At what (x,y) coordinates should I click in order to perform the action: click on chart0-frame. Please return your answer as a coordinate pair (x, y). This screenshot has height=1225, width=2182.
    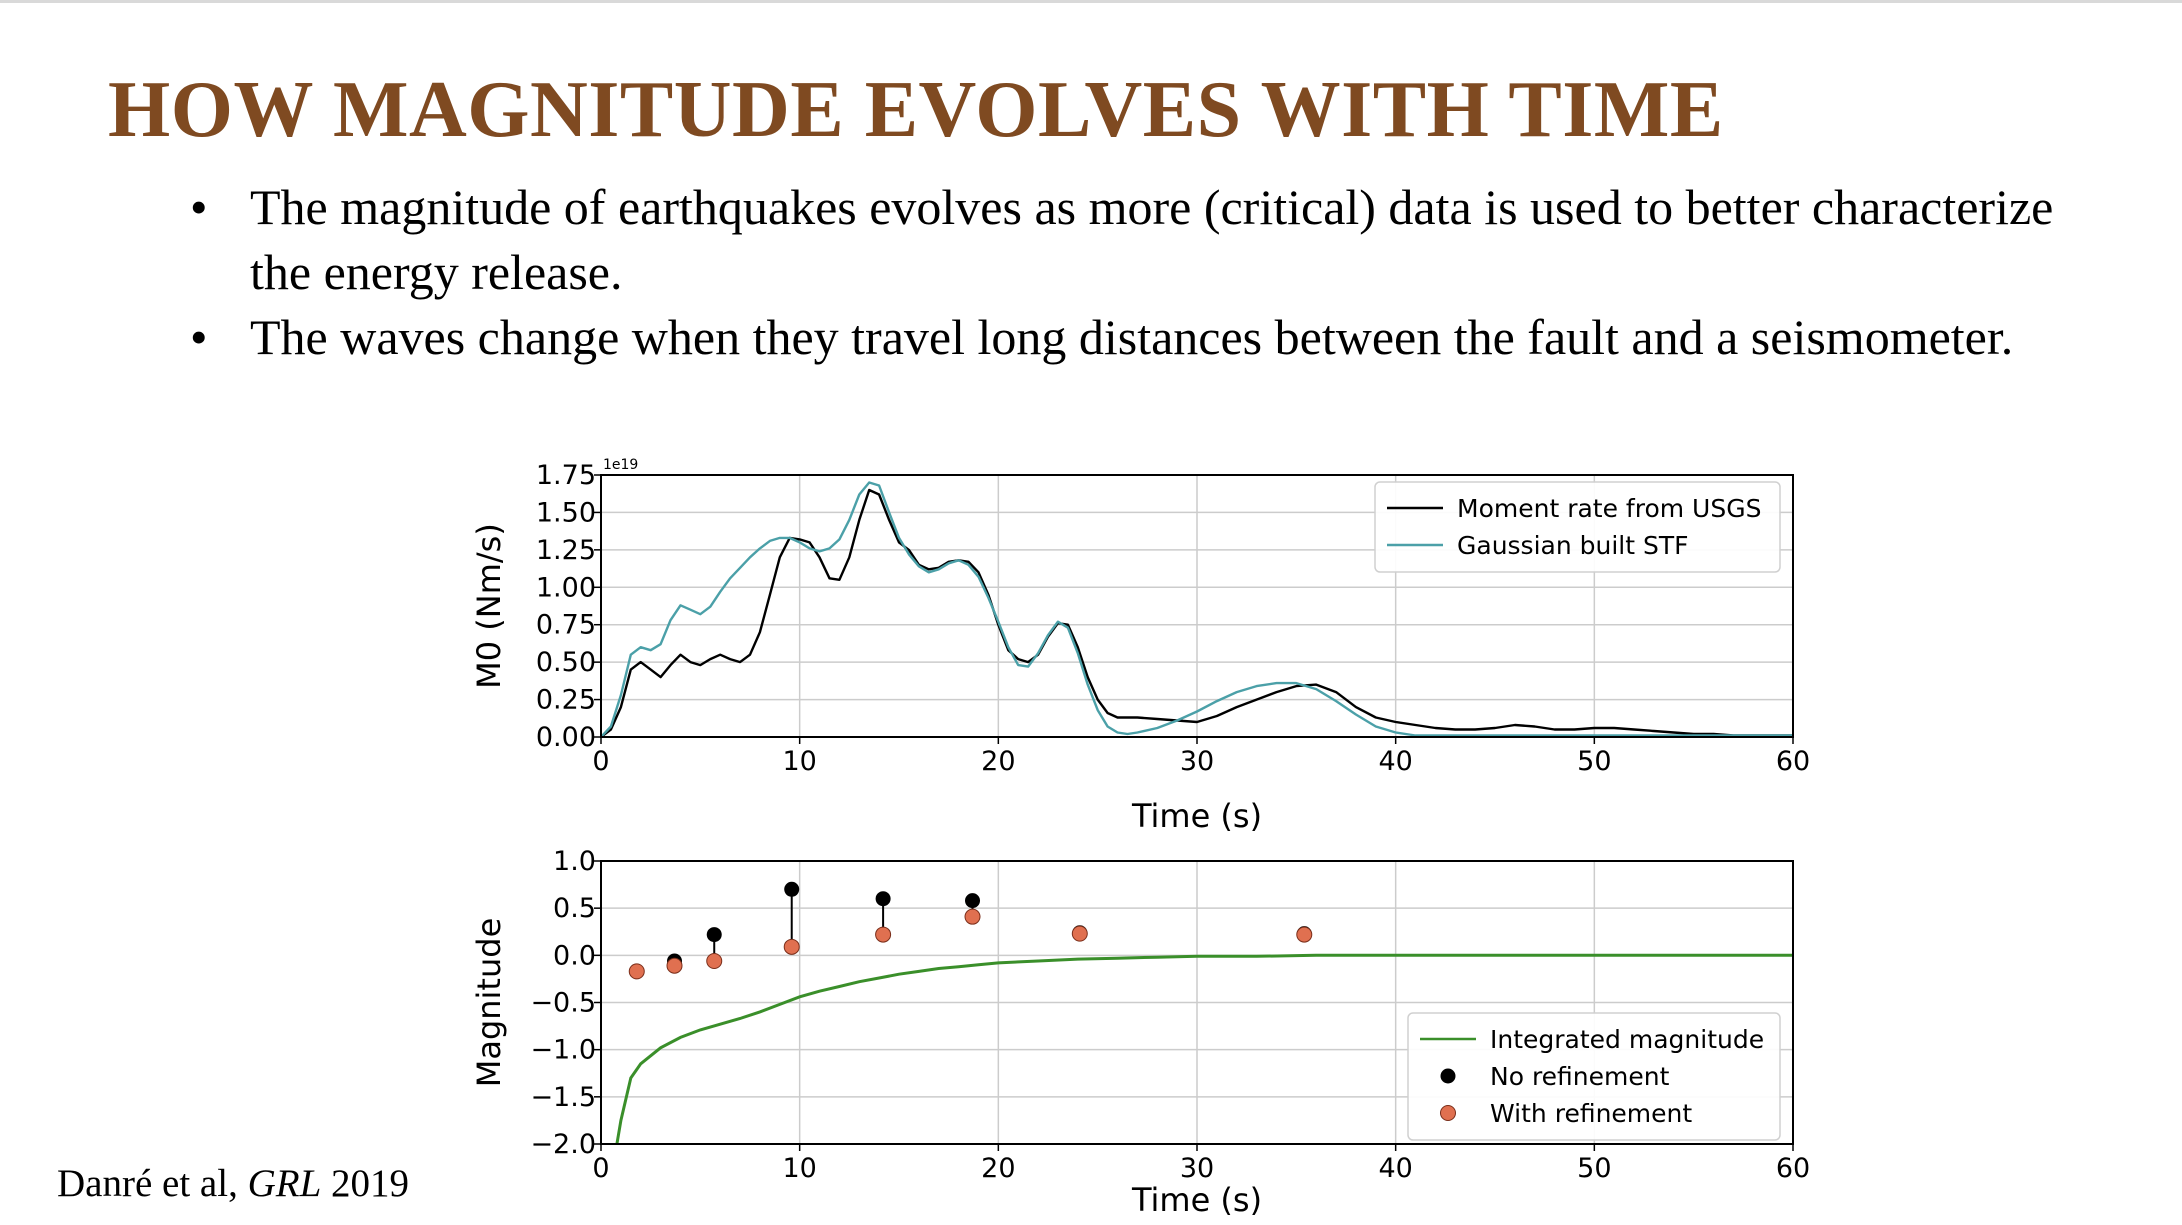
    Looking at the image, I should click on (1197, 606).